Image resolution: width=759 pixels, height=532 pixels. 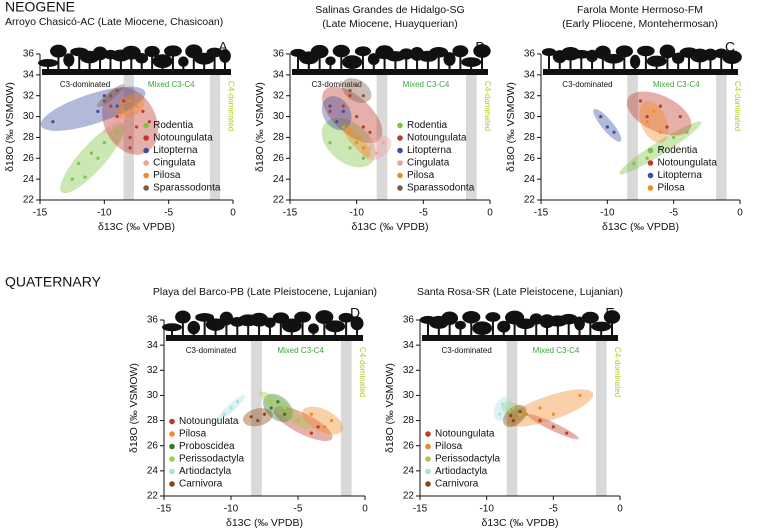 I want to click on x-tick-label: -15, so click(x=290, y=213).